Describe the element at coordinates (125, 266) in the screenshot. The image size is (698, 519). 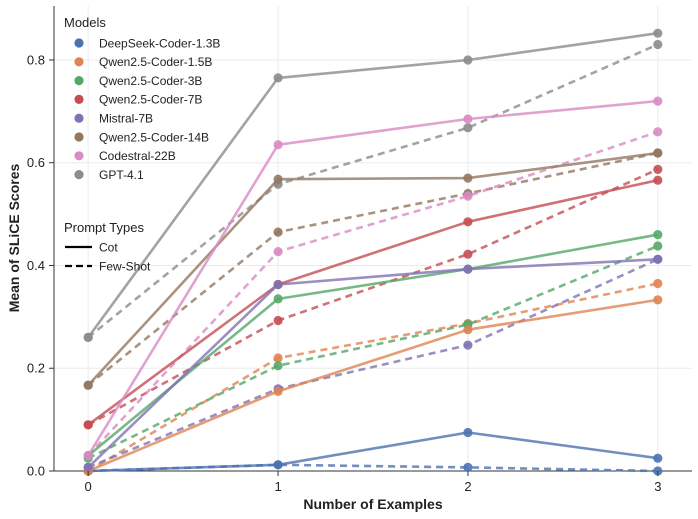
I see `legend-label: Few-Shot` at that location.